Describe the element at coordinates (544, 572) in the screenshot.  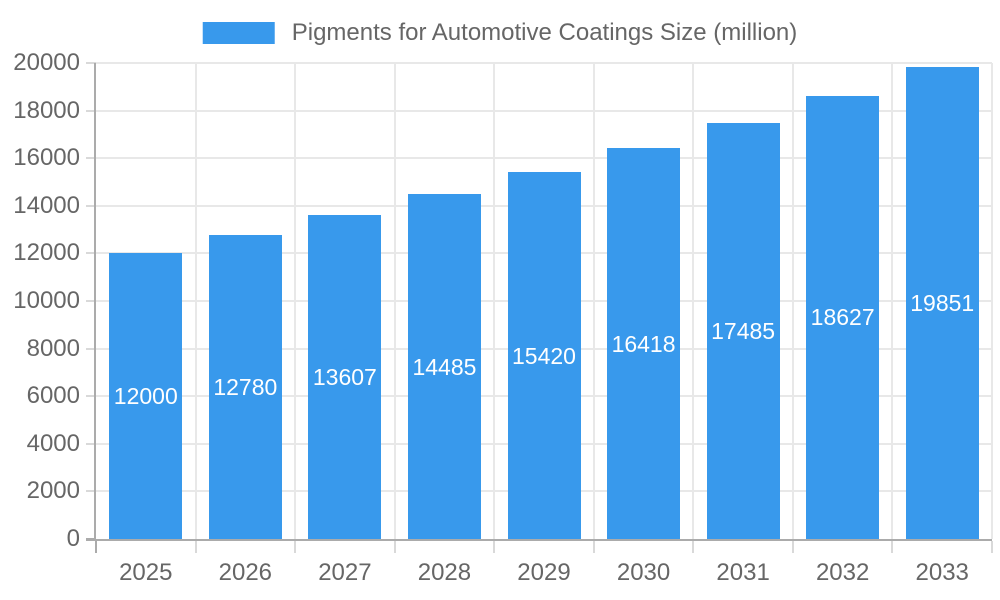
I see `x-tick-label: 2029` at that location.